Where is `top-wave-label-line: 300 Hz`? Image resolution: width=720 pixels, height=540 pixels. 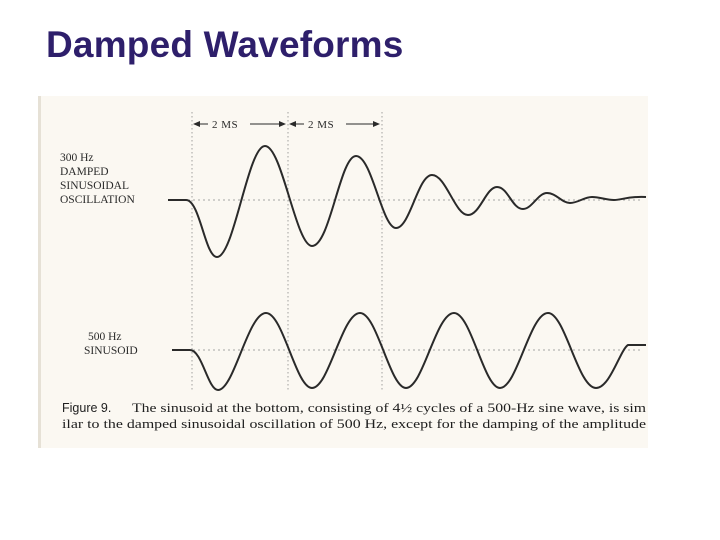 top-wave-label-line: 300 Hz is located at coordinates (77, 158).